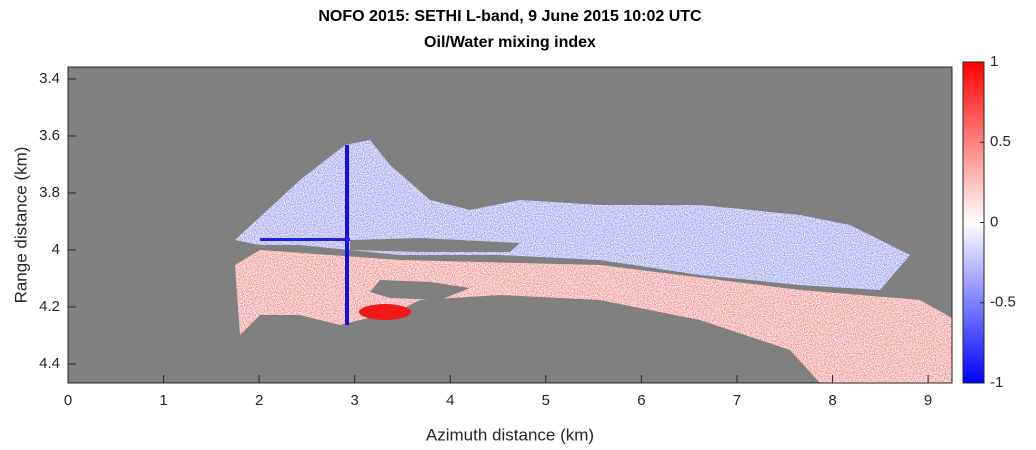 This screenshot has width=1036, height=450. I want to click on x-tick-label: 1, so click(163, 400).